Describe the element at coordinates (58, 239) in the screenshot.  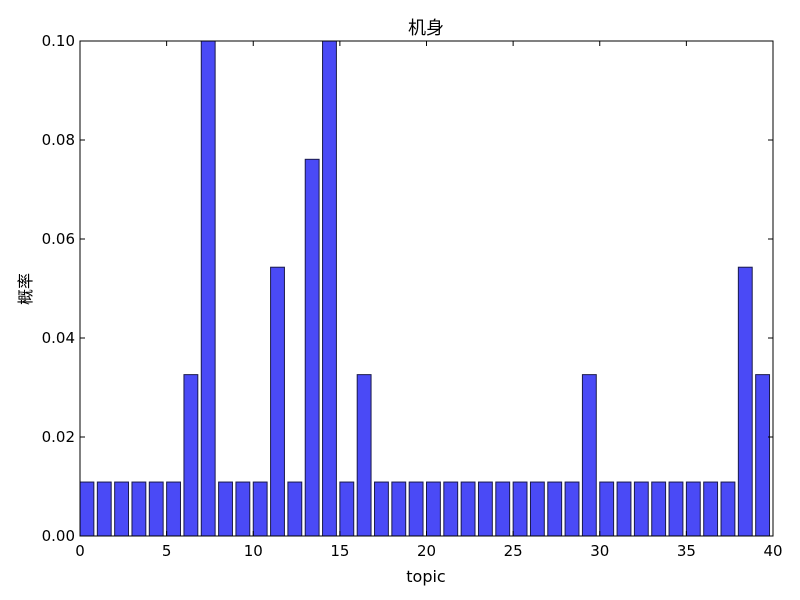
I see `y-tick-label: 0.06` at that location.